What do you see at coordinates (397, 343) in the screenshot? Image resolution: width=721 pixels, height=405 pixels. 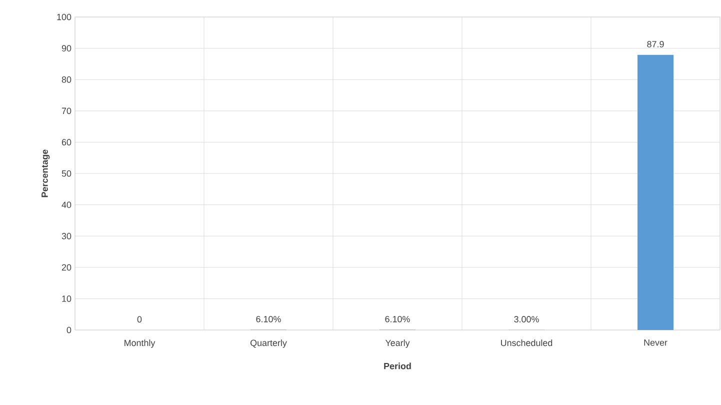 I see `x-tick-label: Yearly` at bounding box center [397, 343].